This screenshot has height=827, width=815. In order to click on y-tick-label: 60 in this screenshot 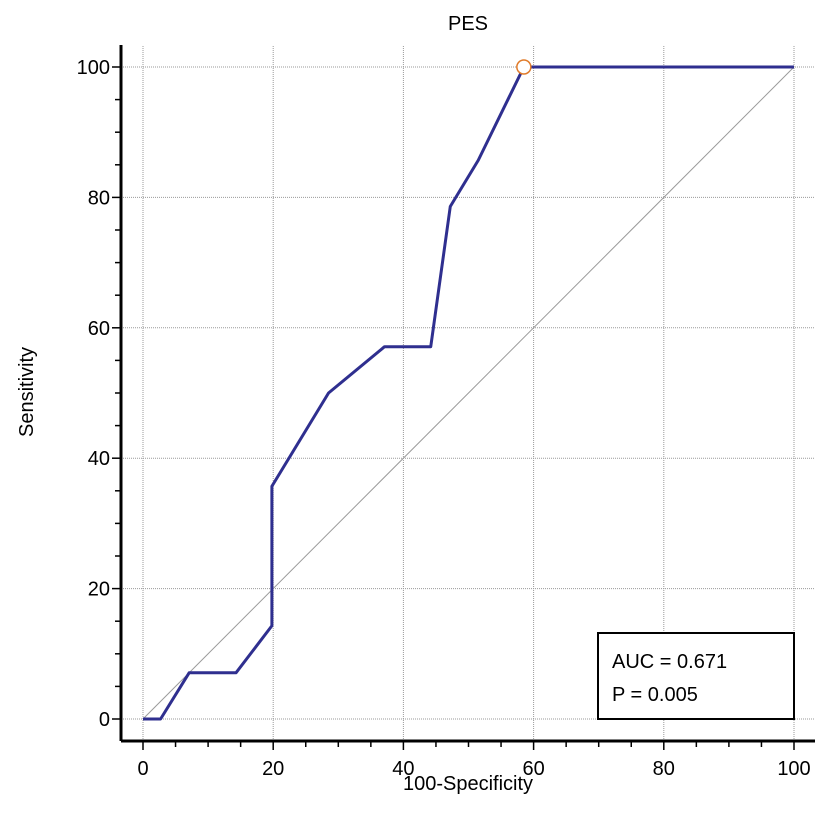, I will do `click(99, 329)`.